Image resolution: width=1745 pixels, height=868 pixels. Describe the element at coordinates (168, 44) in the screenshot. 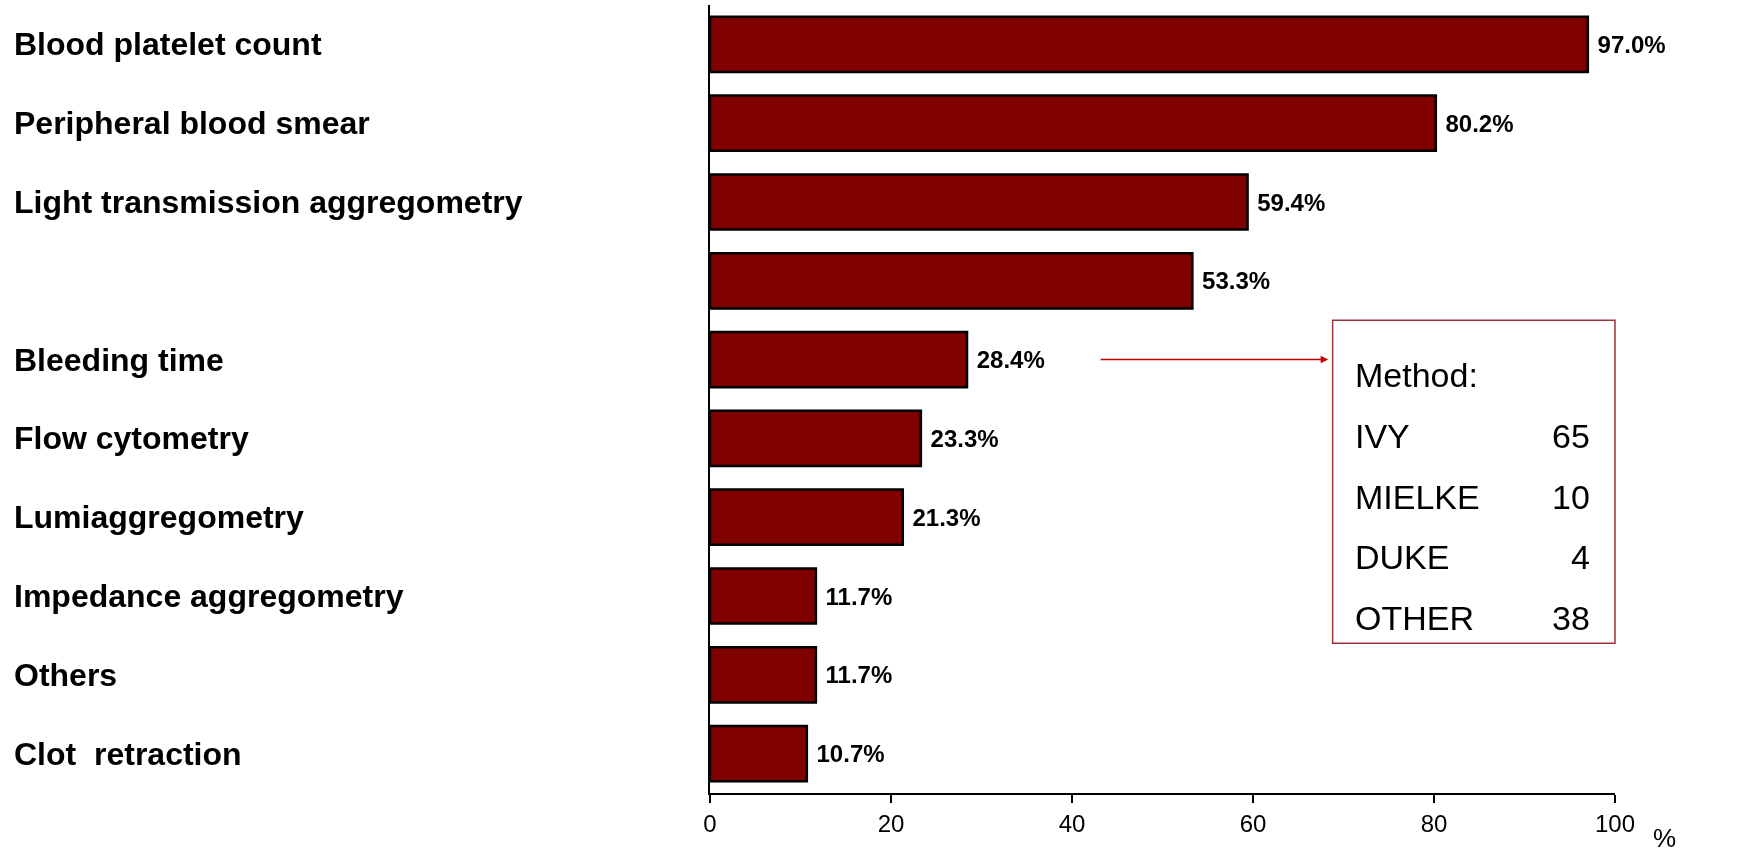

I see `y-tick-label: Blood platelet count` at that location.